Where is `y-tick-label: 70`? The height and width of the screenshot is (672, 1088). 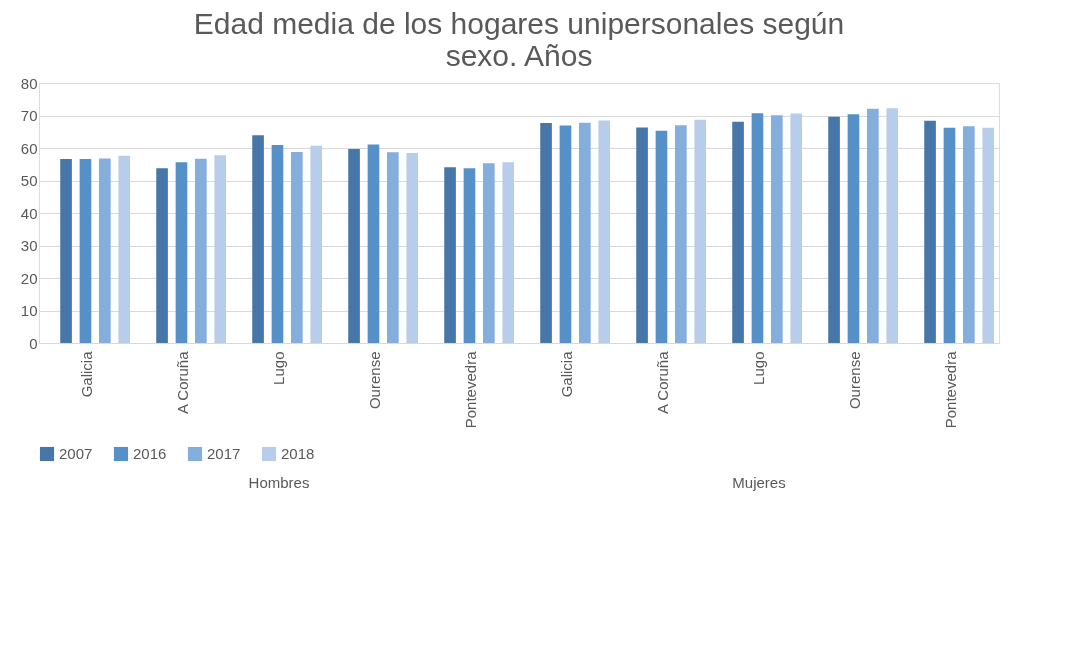
y-tick-label: 70 is located at coordinates (29, 115).